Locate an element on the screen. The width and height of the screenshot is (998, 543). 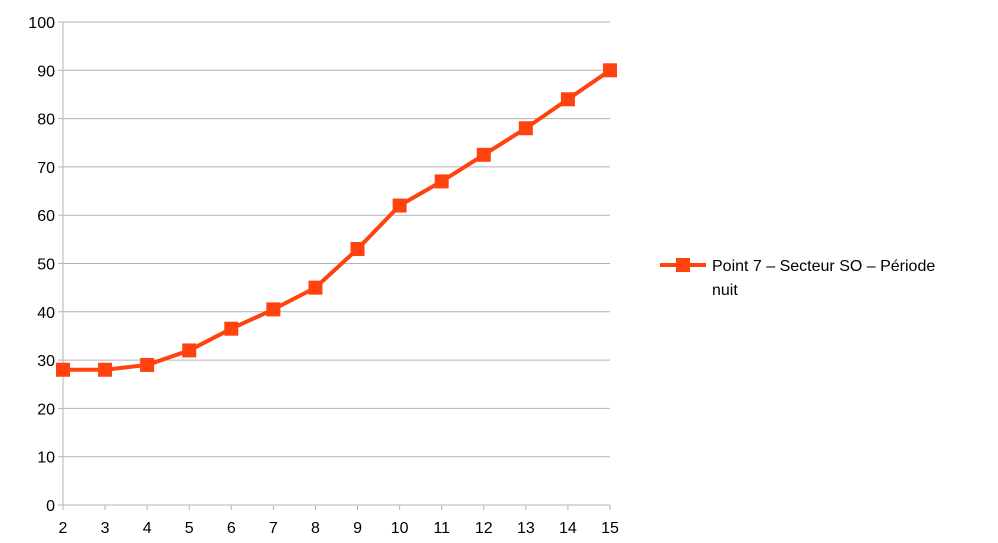
x-tick-label: 7 is located at coordinates (273, 528).